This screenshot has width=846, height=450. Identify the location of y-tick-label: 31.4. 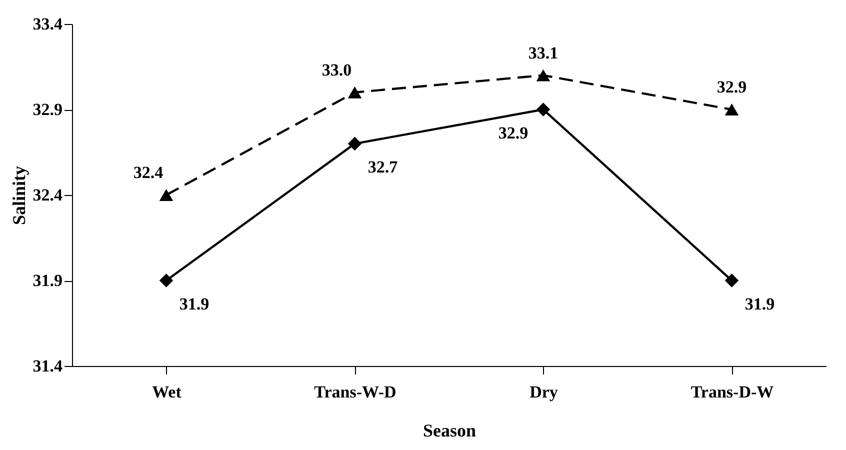
(47, 366).